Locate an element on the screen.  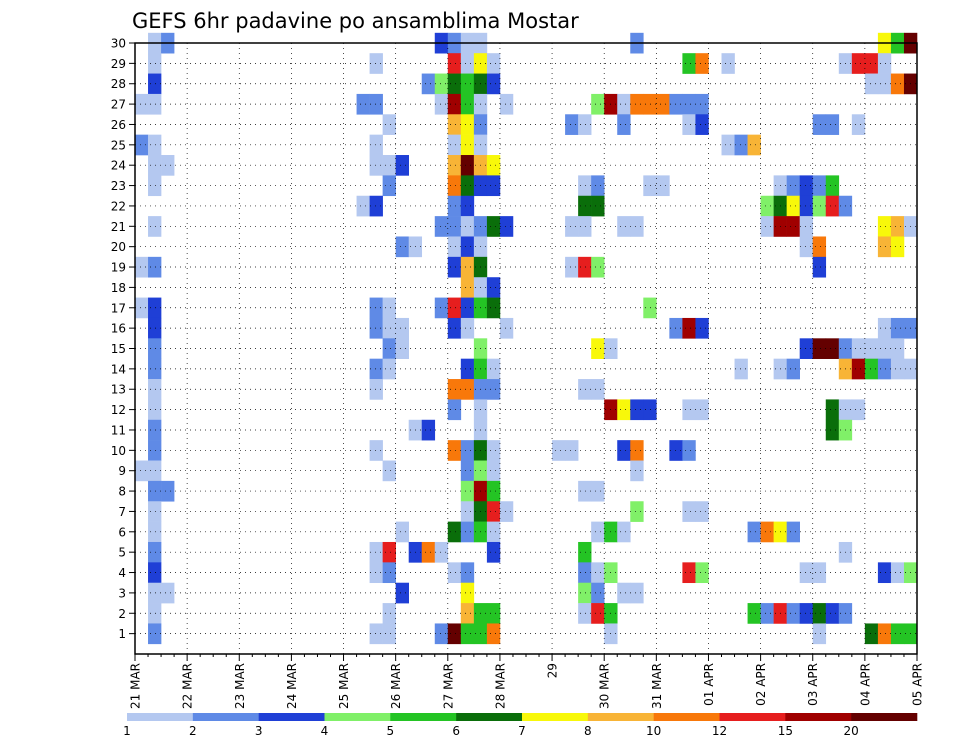
y-tick-label: 23 is located at coordinates (118, 186).